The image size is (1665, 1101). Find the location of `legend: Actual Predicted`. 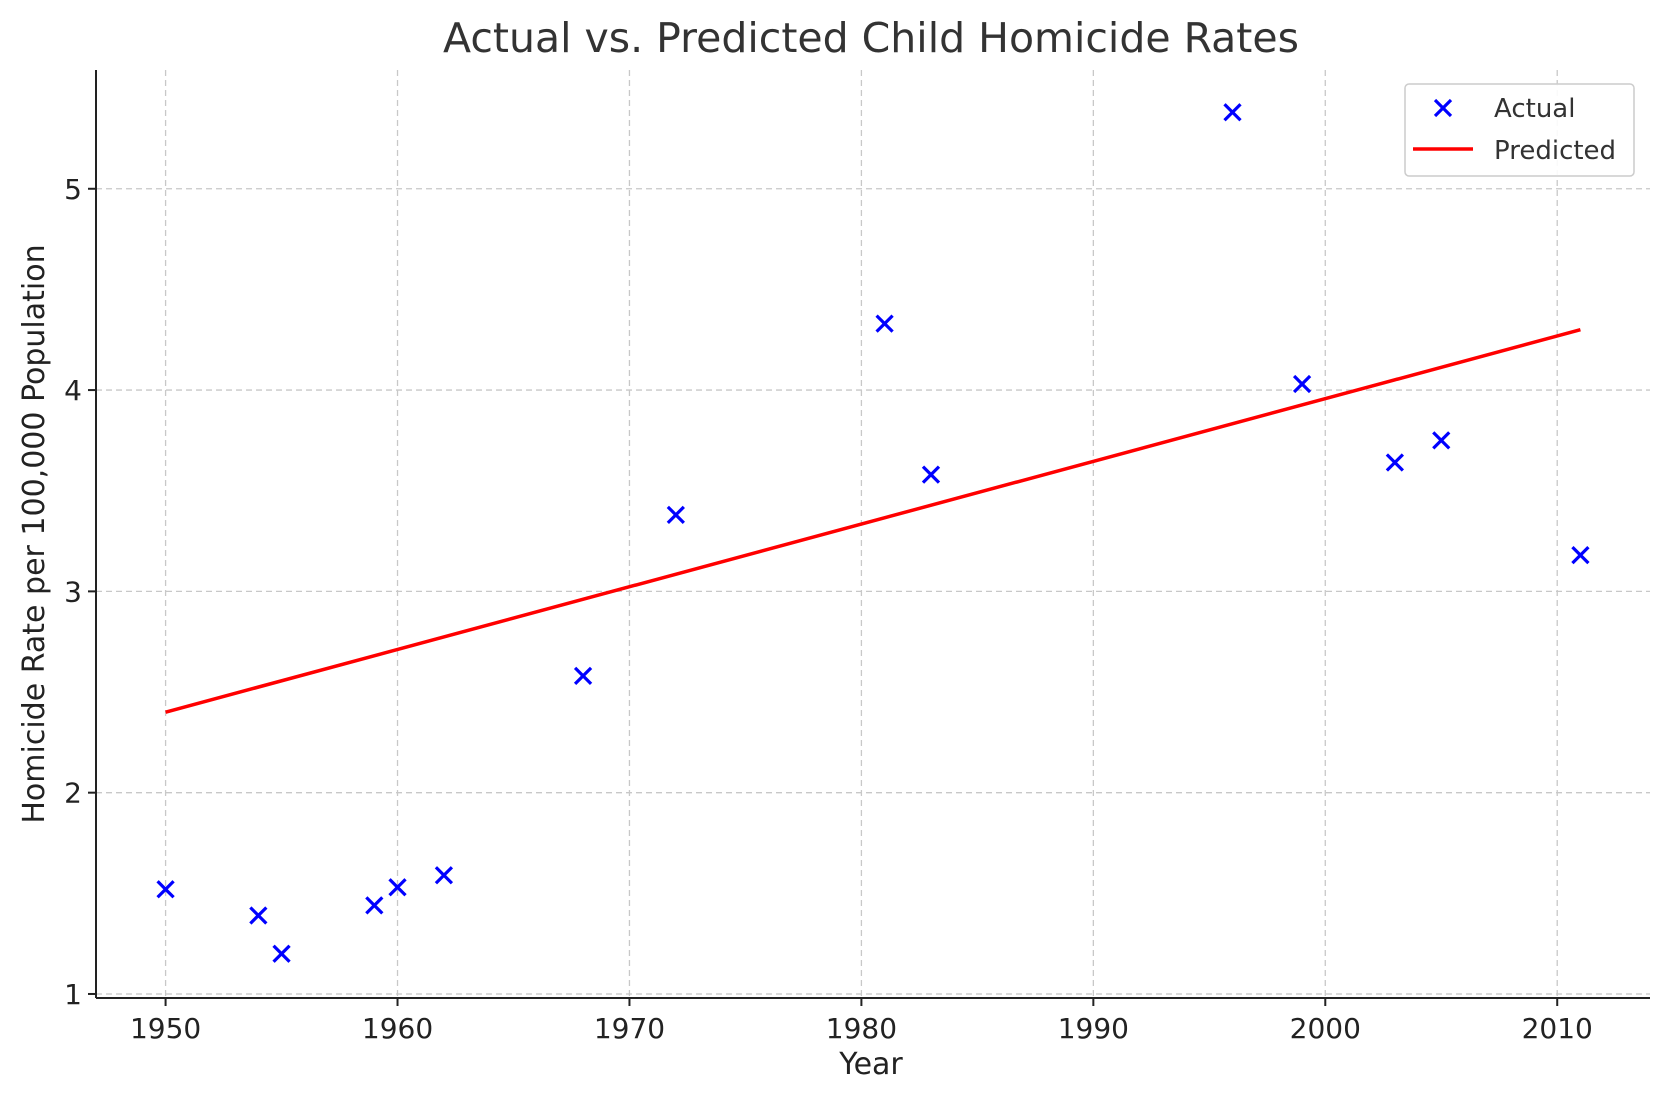

legend: Actual Predicted is located at coordinates (1519, 130).